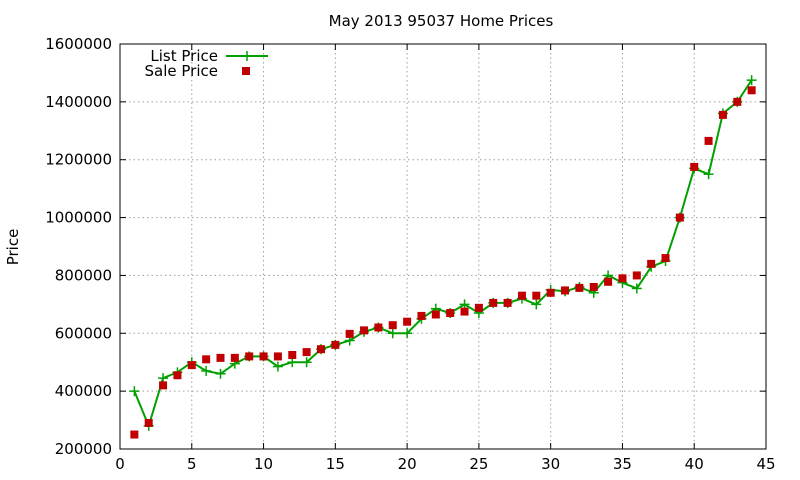 This screenshot has height=480, width=800. Describe the element at coordinates (478, 464) in the screenshot. I see `x-tick-label: 25` at that location.